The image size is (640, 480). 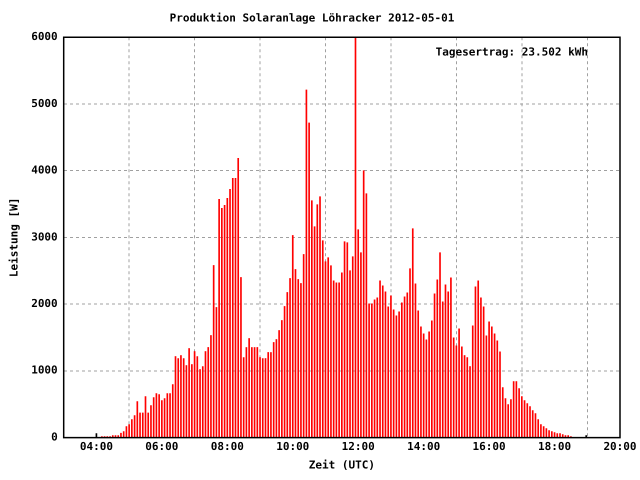 What do you see at coordinates (161, 447) in the screenshot?
I see `x-tick-label: 06:00` at bounding box center [161, 447].